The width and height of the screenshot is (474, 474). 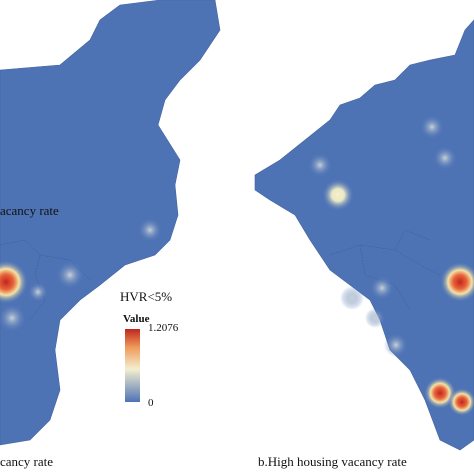 I want to click on color-scale, so click(x=132, y=365).